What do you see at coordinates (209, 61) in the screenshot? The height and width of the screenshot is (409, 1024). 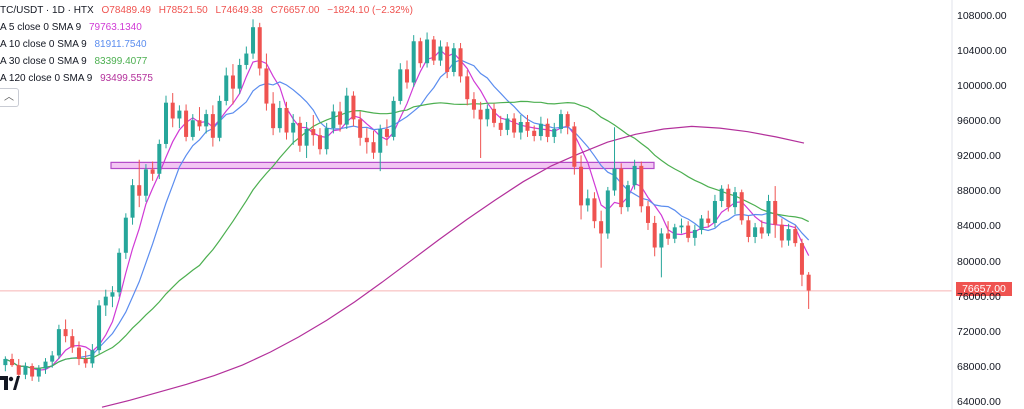 I see `indicator-row-ma30: A 30 close 0 SMA 9 83399.4077` at bounding box center [209, 61].